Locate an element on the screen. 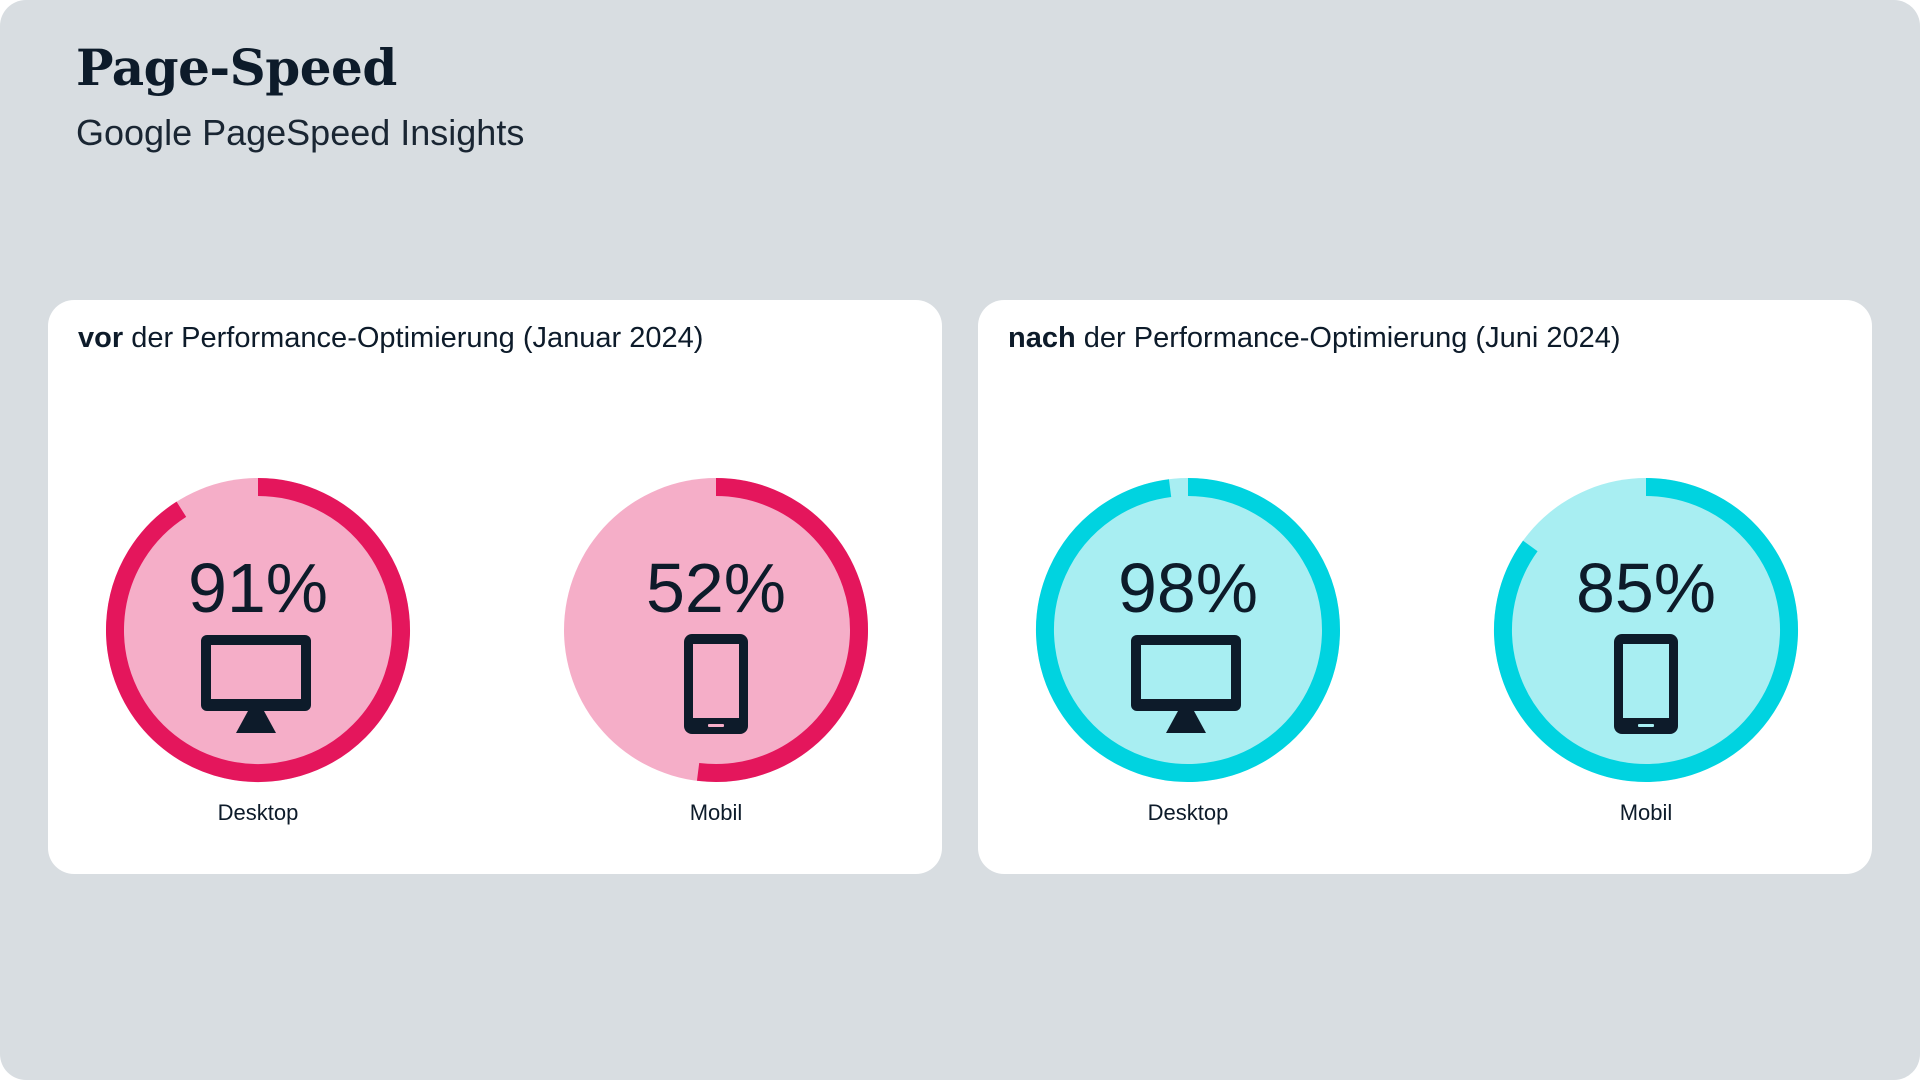 This screenshot has width=1920, height=1080. gauge-before-mobile-svg is located at coordinates (716, 630).